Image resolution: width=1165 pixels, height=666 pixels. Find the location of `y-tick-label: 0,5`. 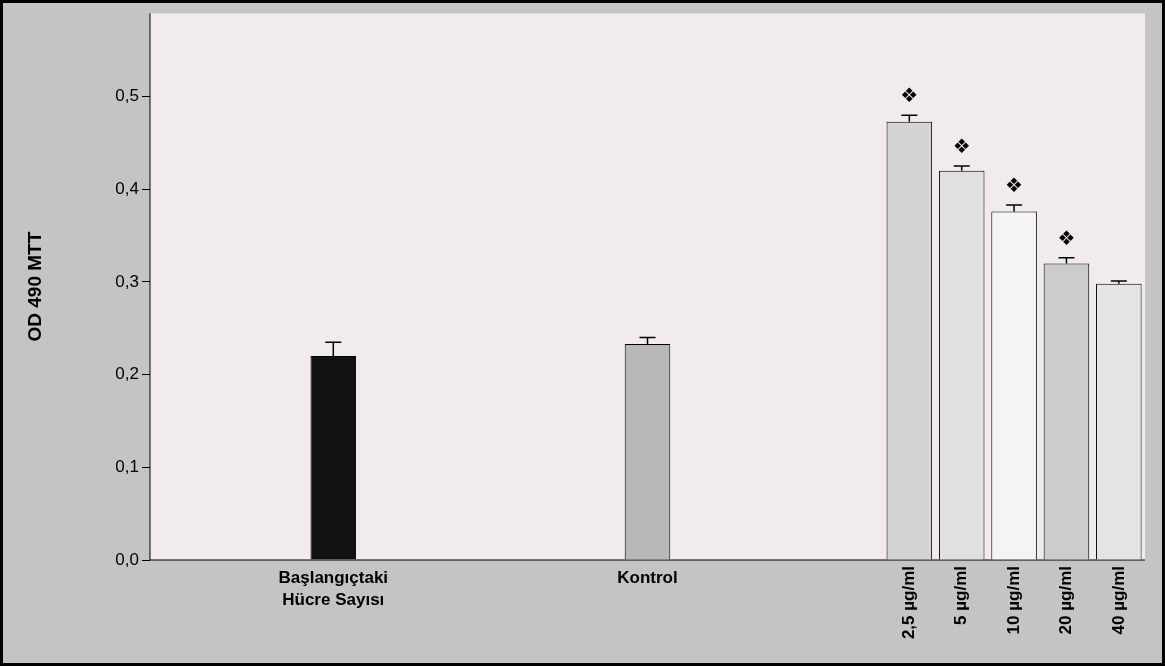

y-tick-label: 0,5 is located at coordinates (127, 96).